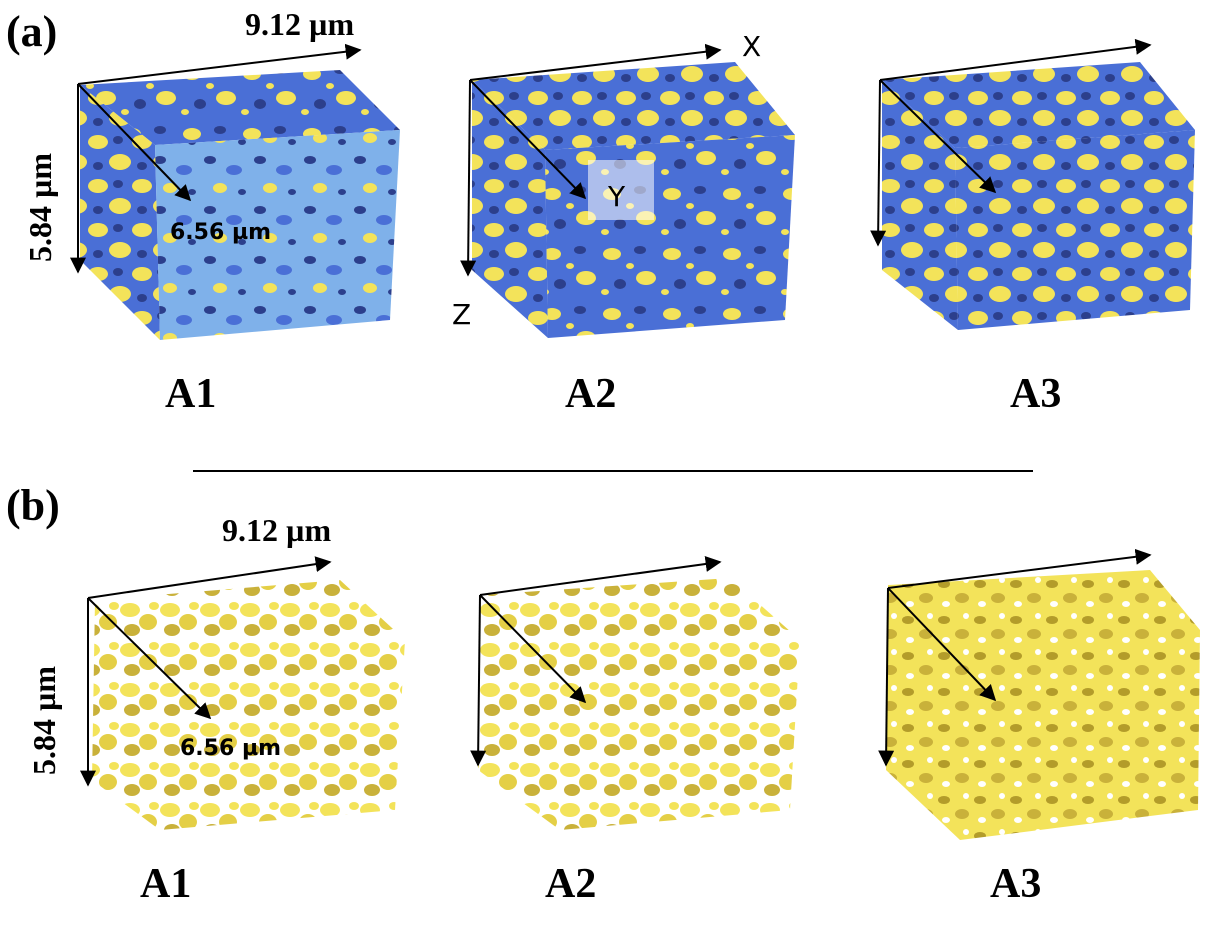 This screenshot has height=931, width=1227. What do you see at coordinates (1038, 196) in the screenshot?
I see `cube-a3` at bounding box center [1038, 196].